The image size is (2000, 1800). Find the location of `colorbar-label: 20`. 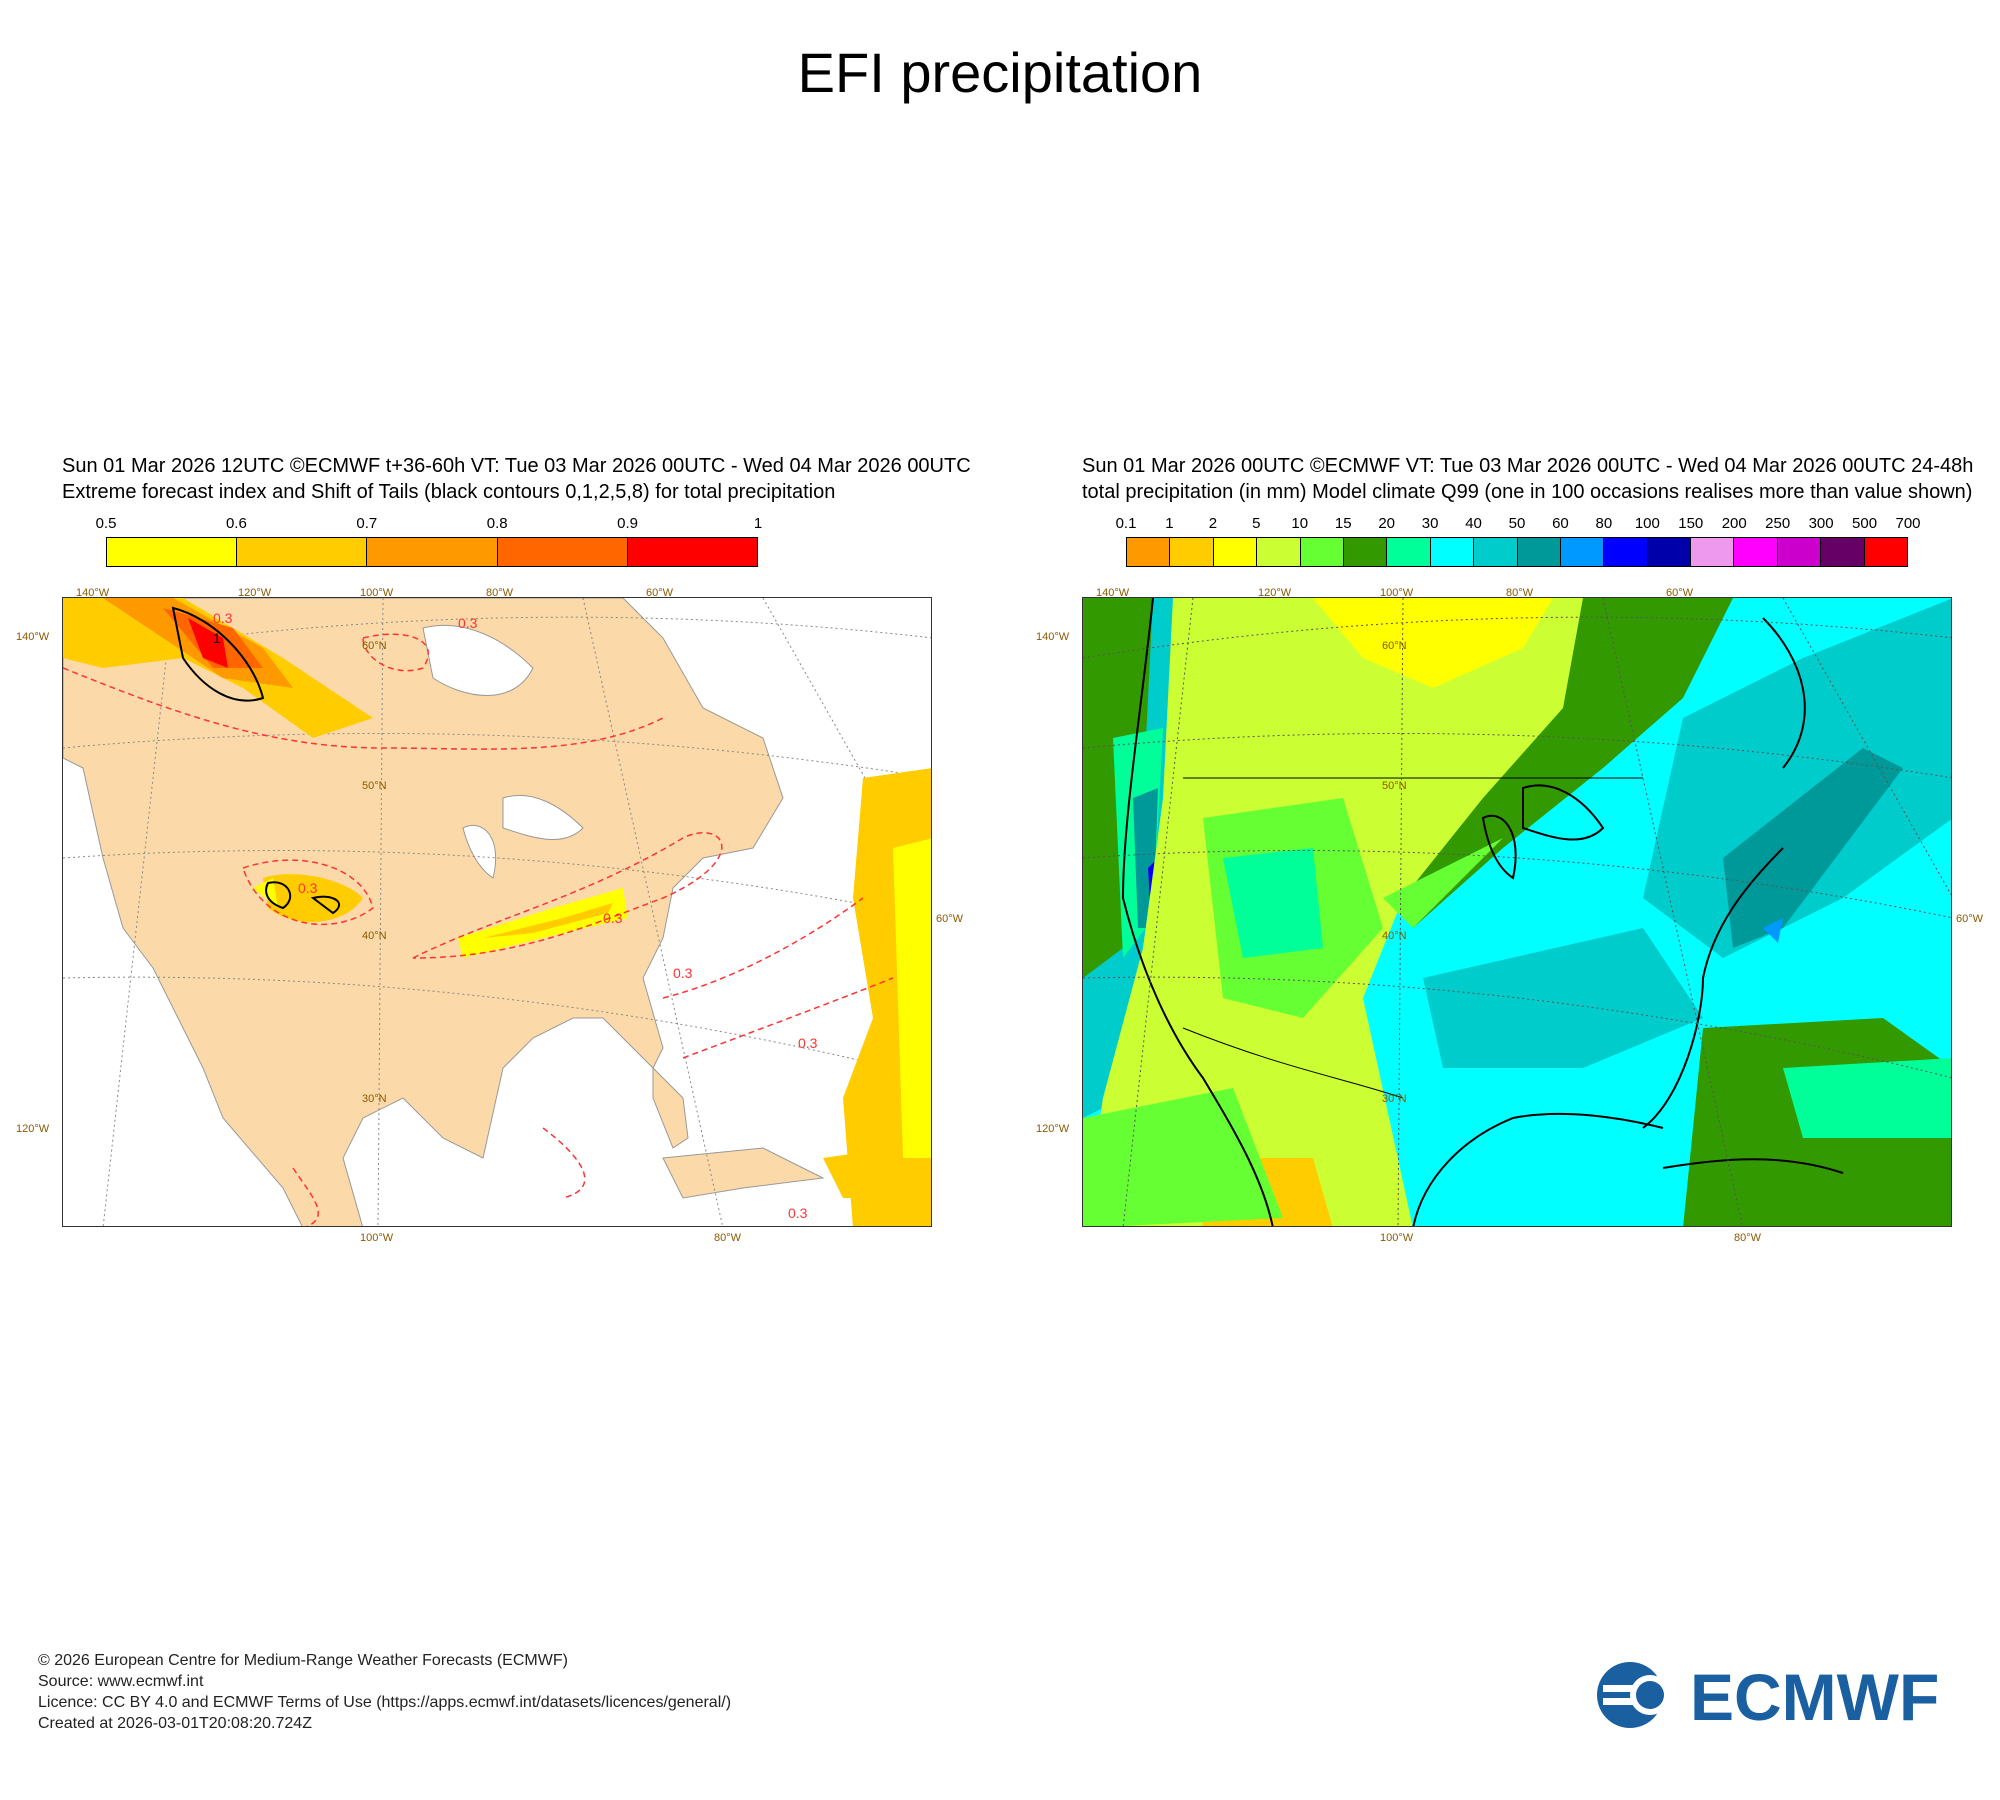

colorbar-label: 20 is located at coordinates (1386, 523).